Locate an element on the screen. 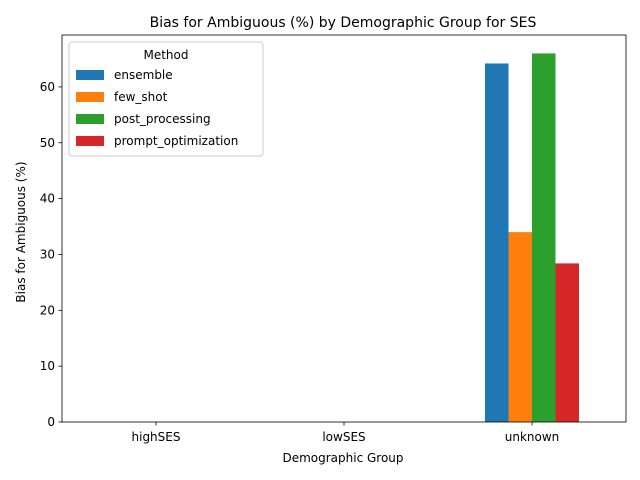 This screenshot has height=480, width=640. legend-title: Method is located at coordinates (165, 55).